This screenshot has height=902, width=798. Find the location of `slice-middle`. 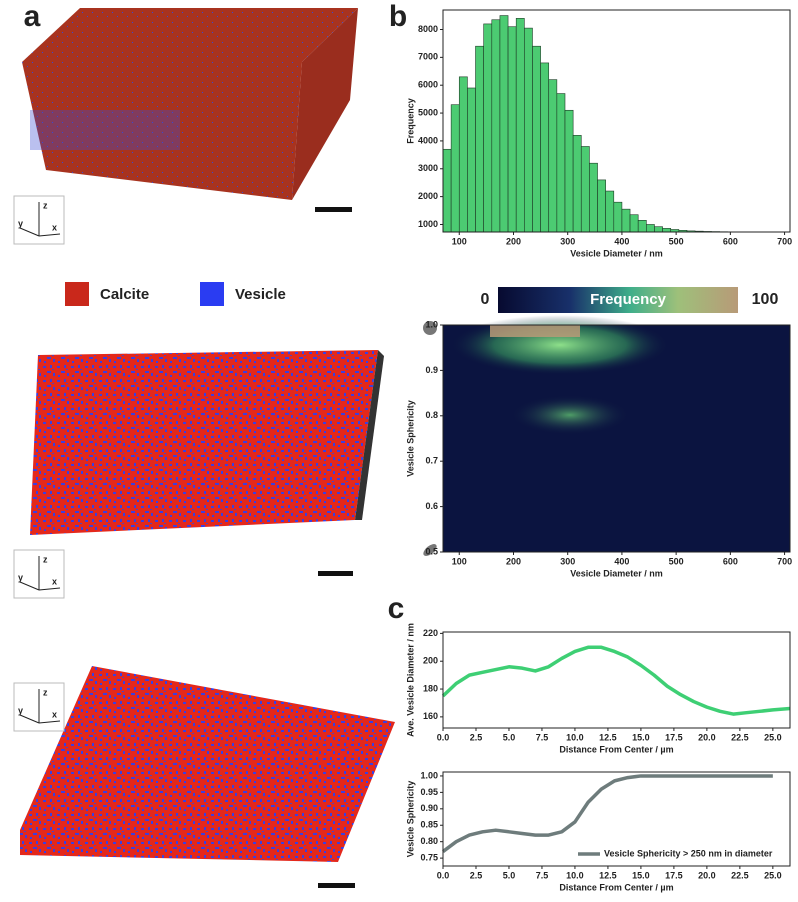

slice-middle is located at coordinates (204, 442).